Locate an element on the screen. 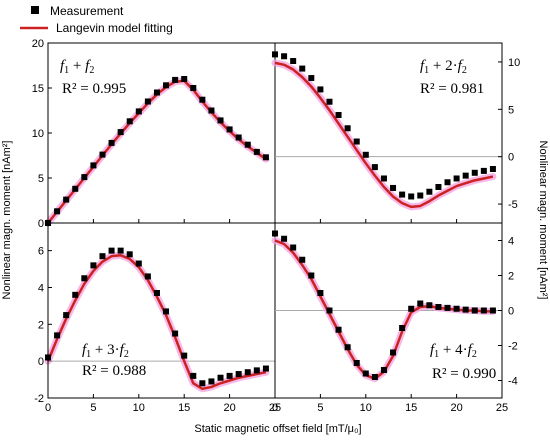  y-tick-label: -4 is located at coordinates (513, 382).